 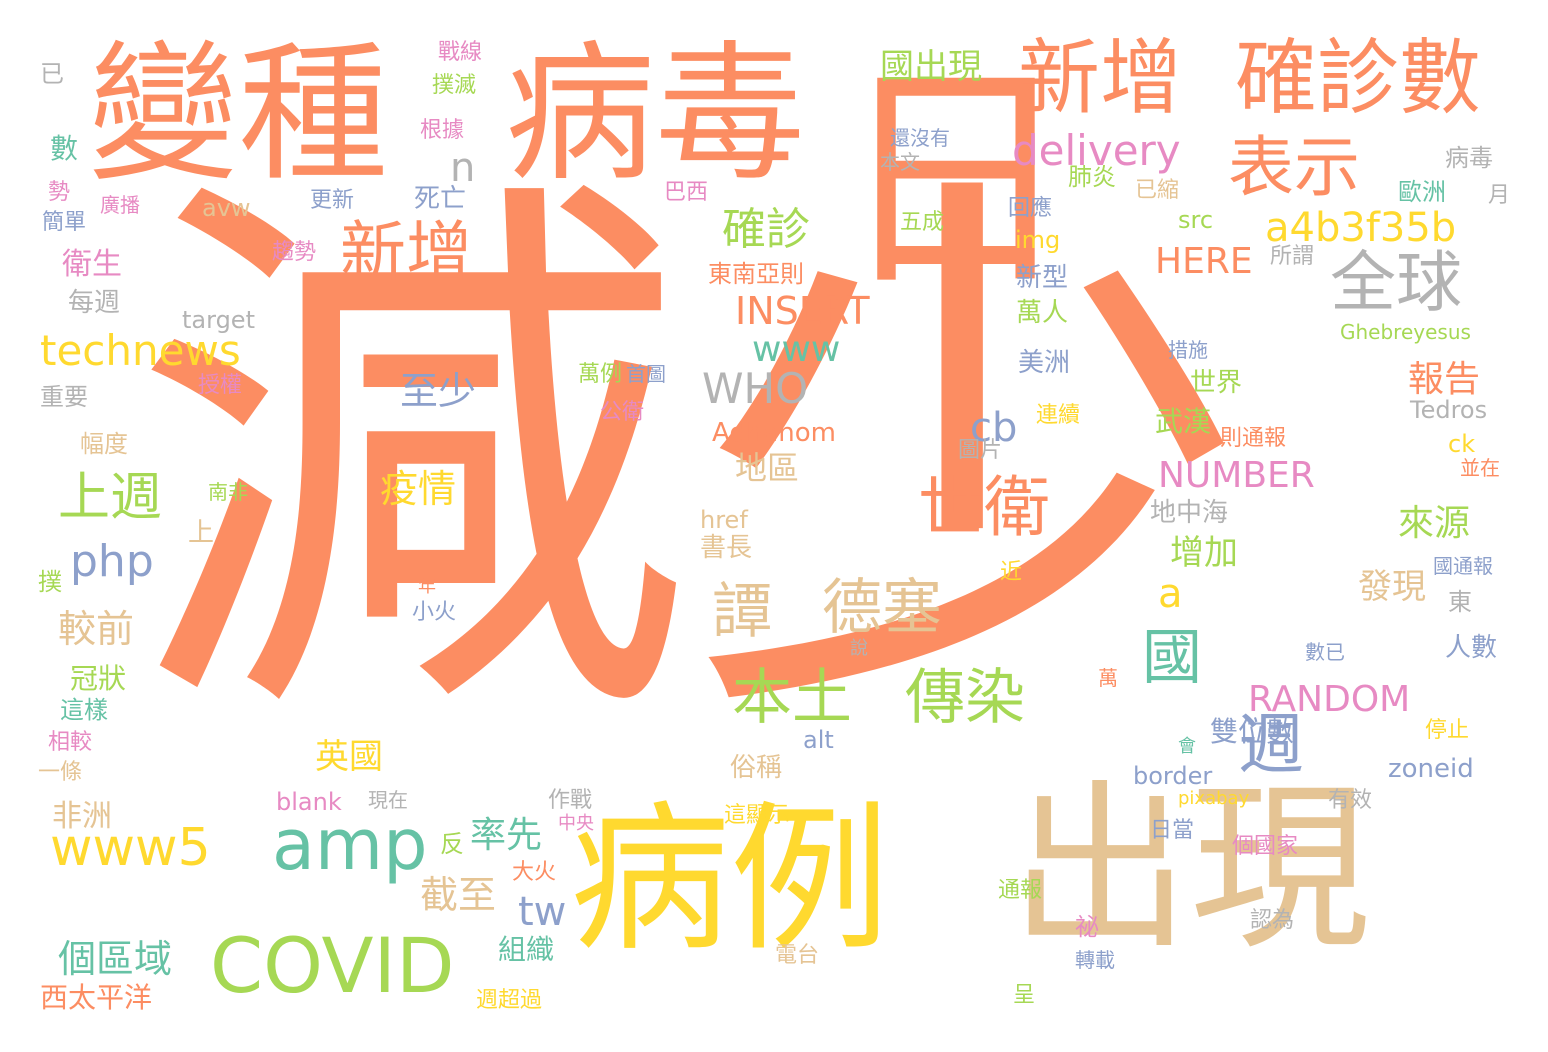 I want to click on word-119: 病毒, so click(x=1469, y=158).